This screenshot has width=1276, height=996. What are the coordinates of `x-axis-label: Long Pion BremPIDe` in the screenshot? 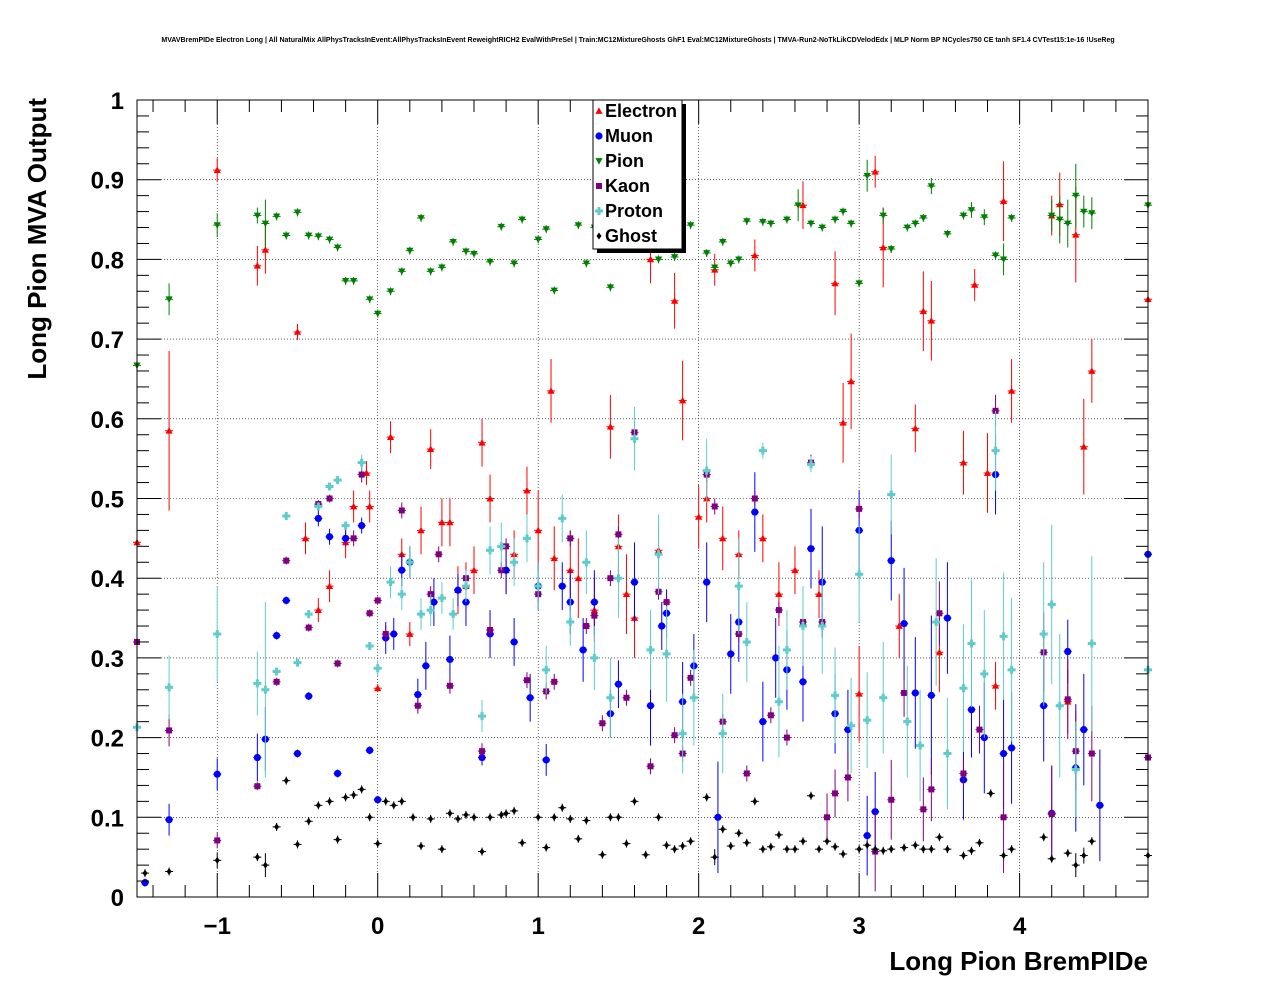 It's located at (1018, 961).